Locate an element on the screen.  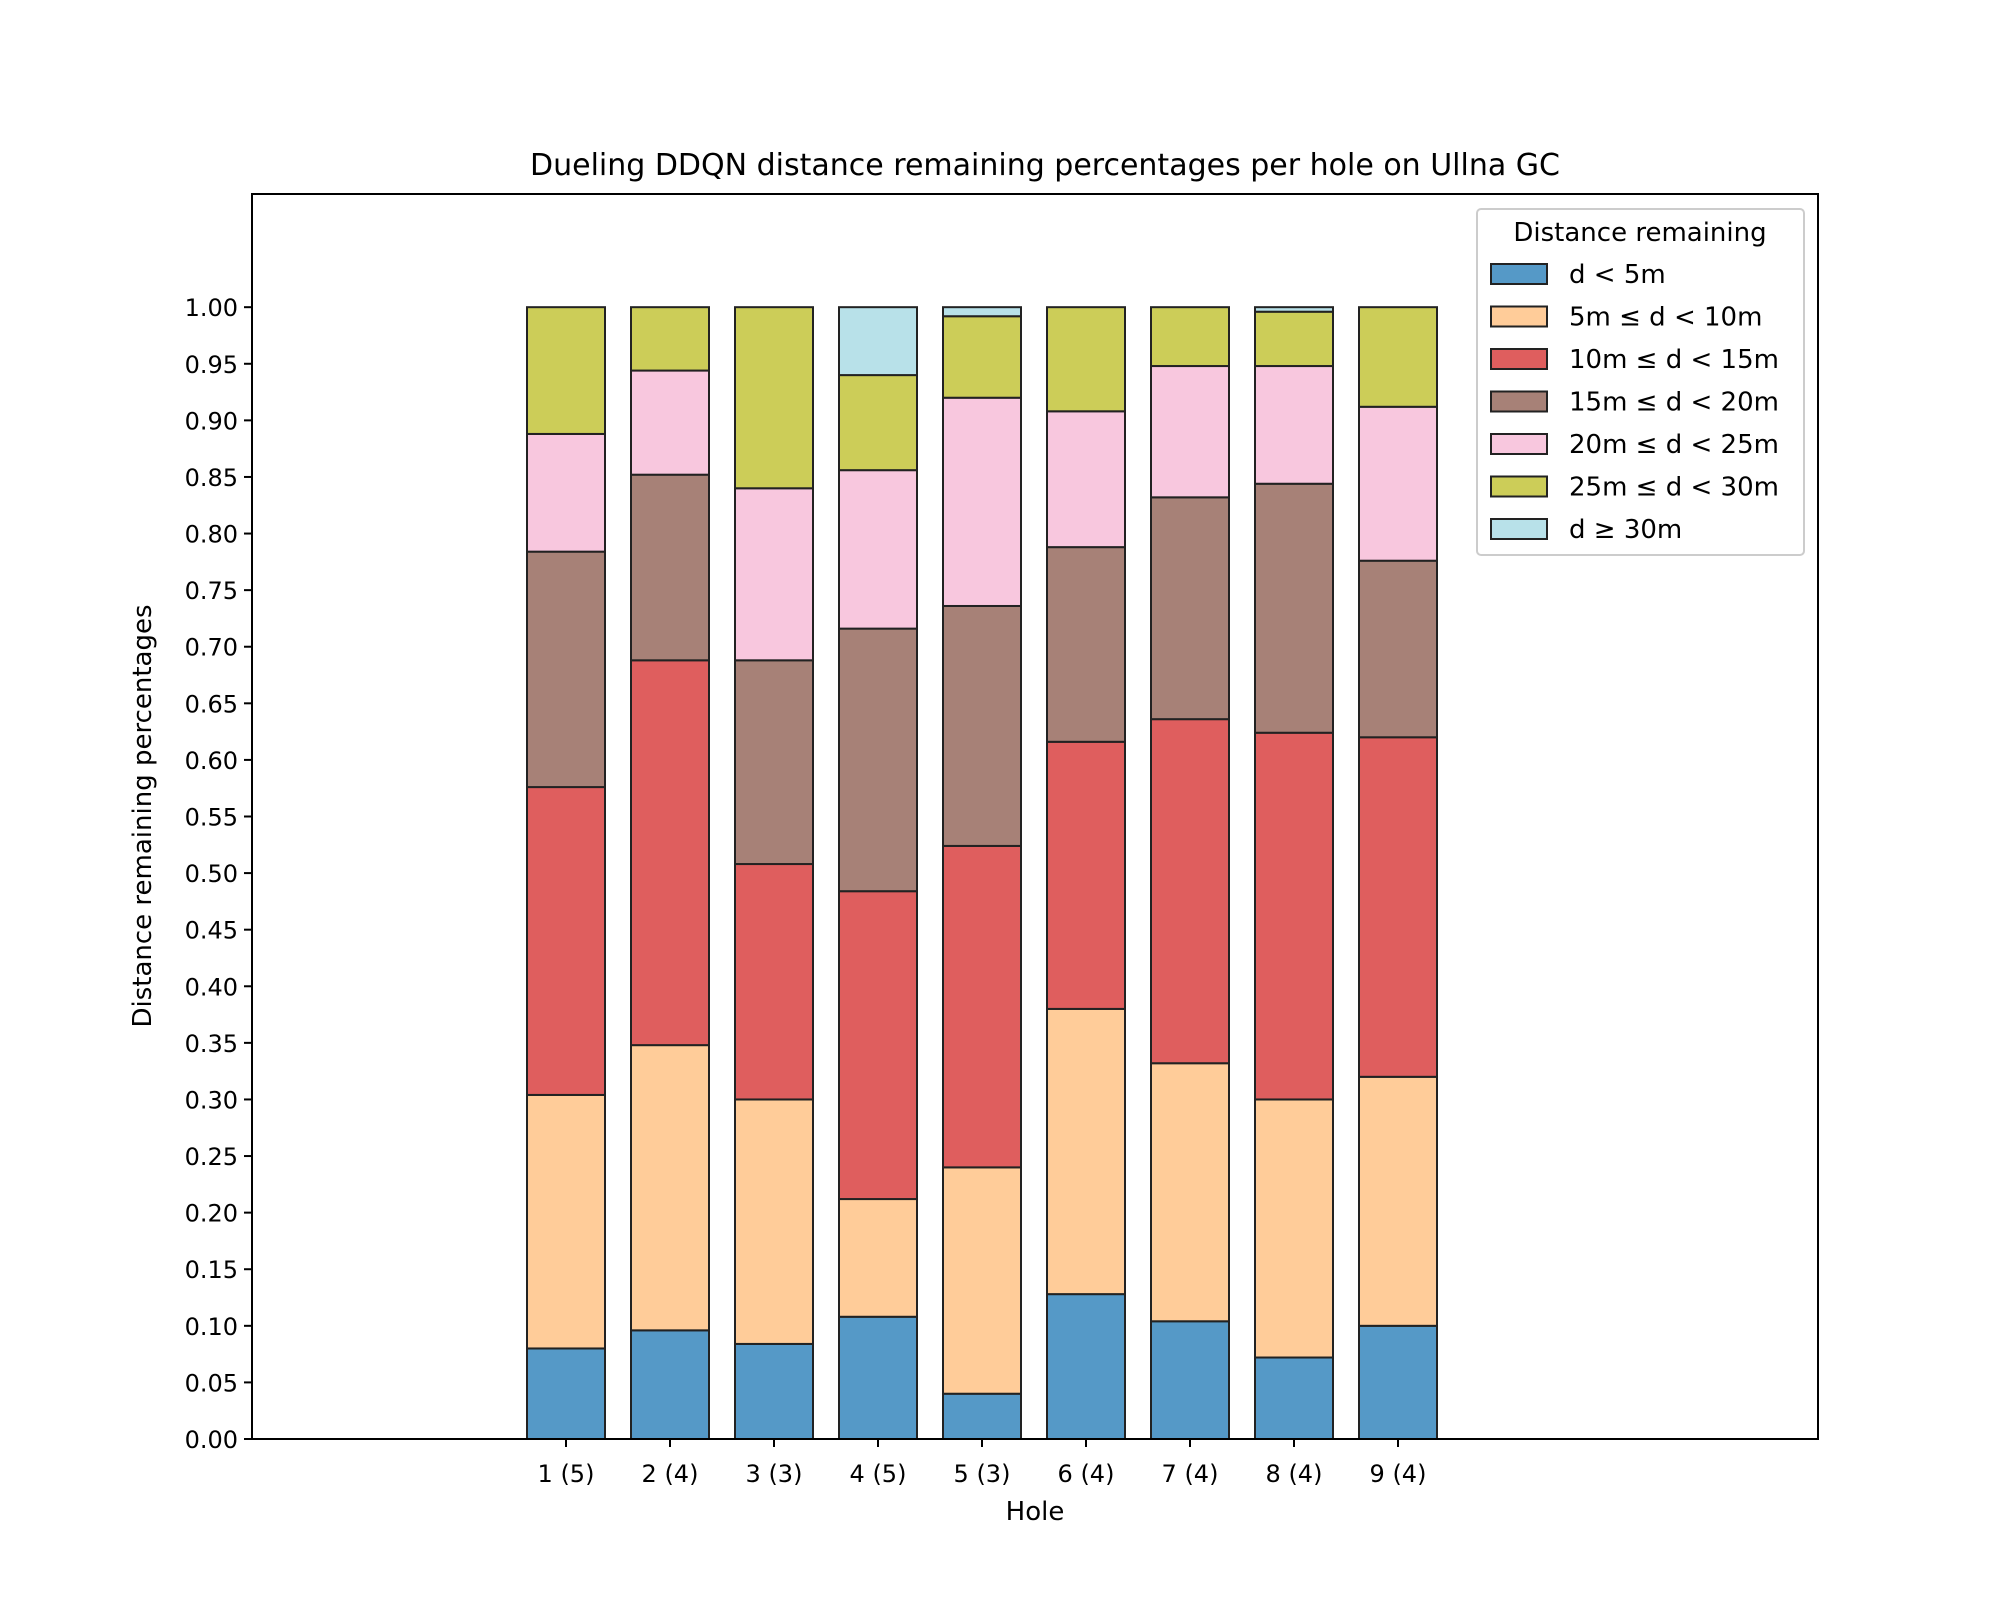
legend-label: 10m ≤ d < 15m is located at coordinates (1674, 360).